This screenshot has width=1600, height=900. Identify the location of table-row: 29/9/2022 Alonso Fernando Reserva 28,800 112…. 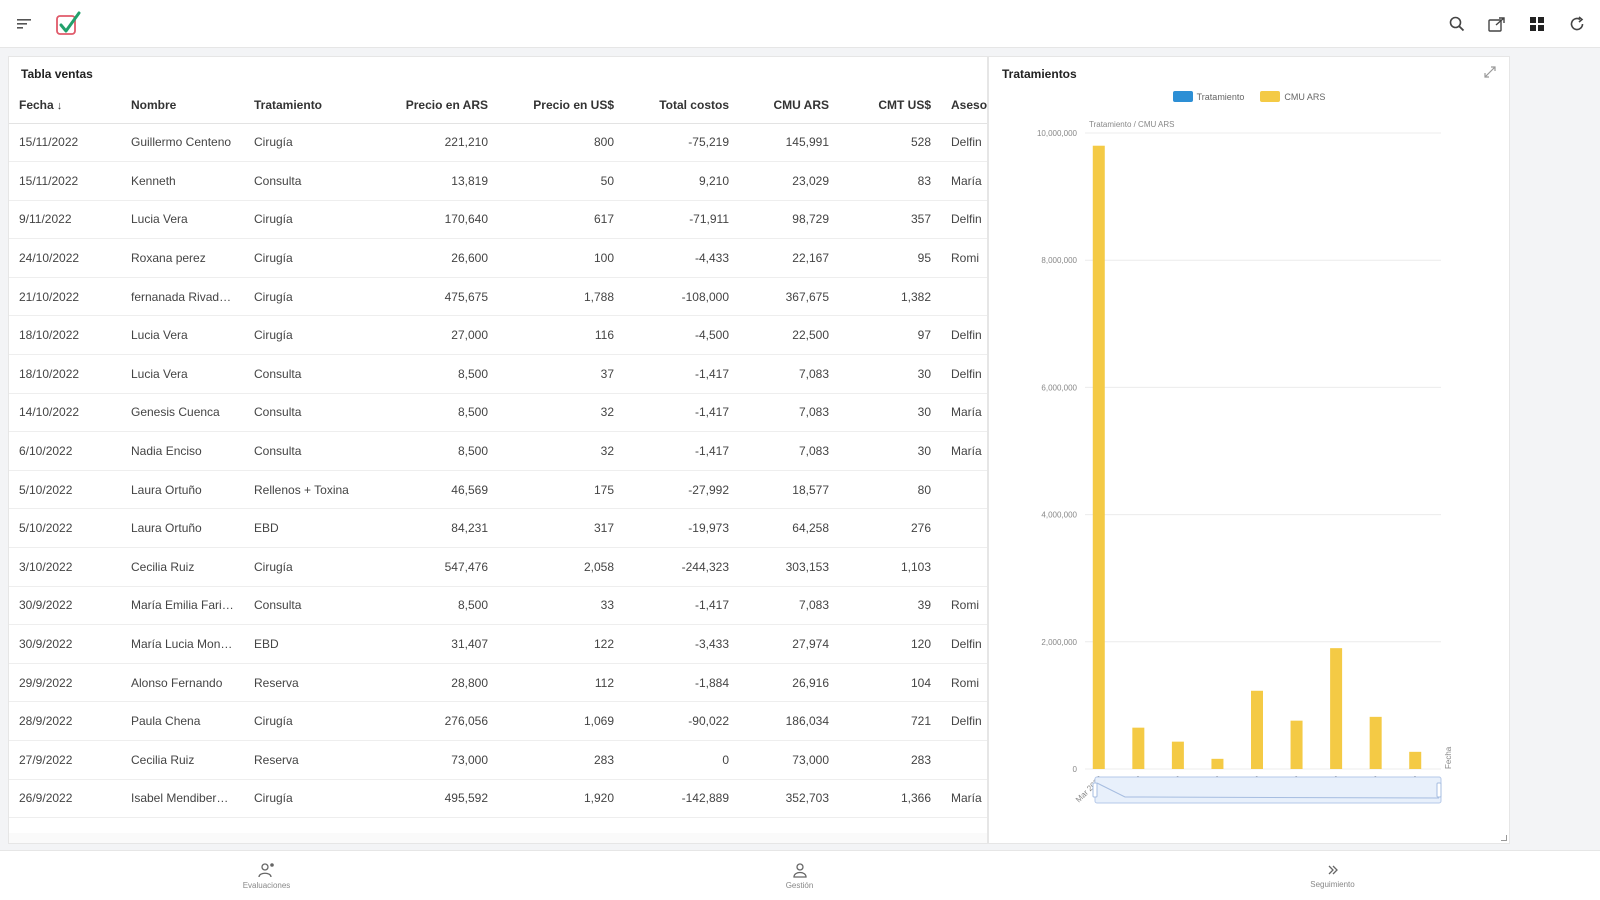
(498, 683).